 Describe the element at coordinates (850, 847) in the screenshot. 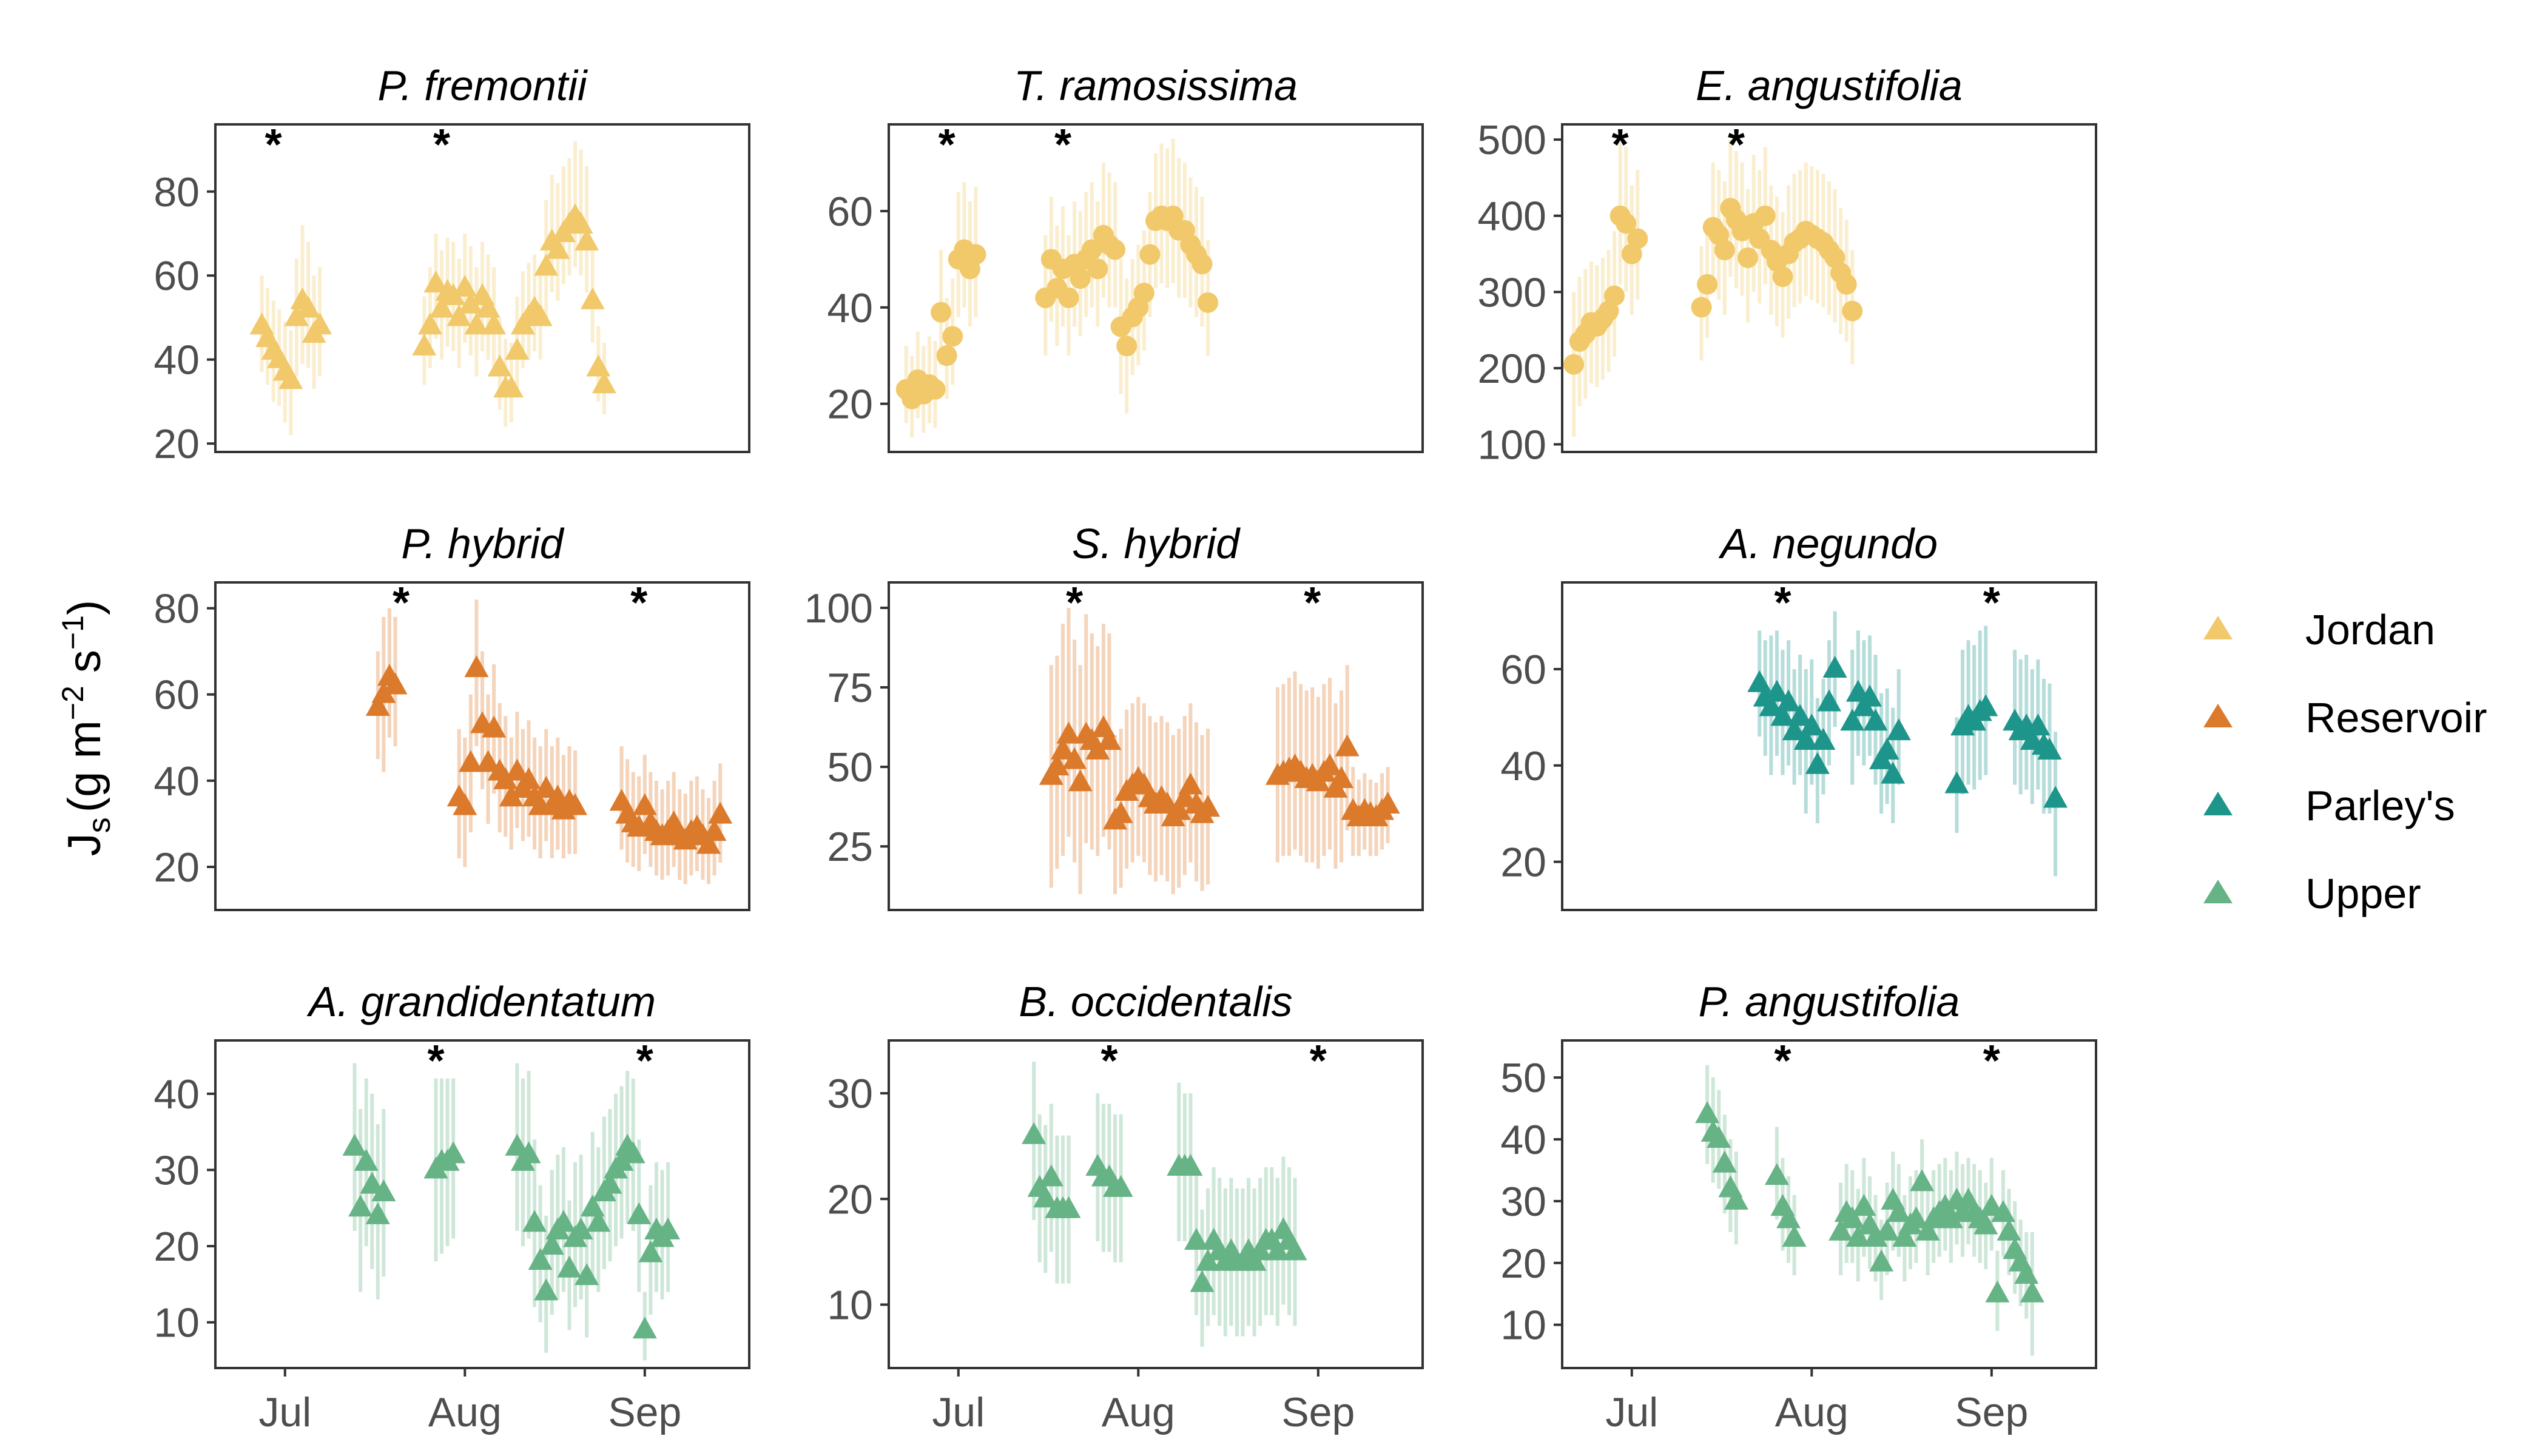

I see `y-tick-label: 25` at that location.